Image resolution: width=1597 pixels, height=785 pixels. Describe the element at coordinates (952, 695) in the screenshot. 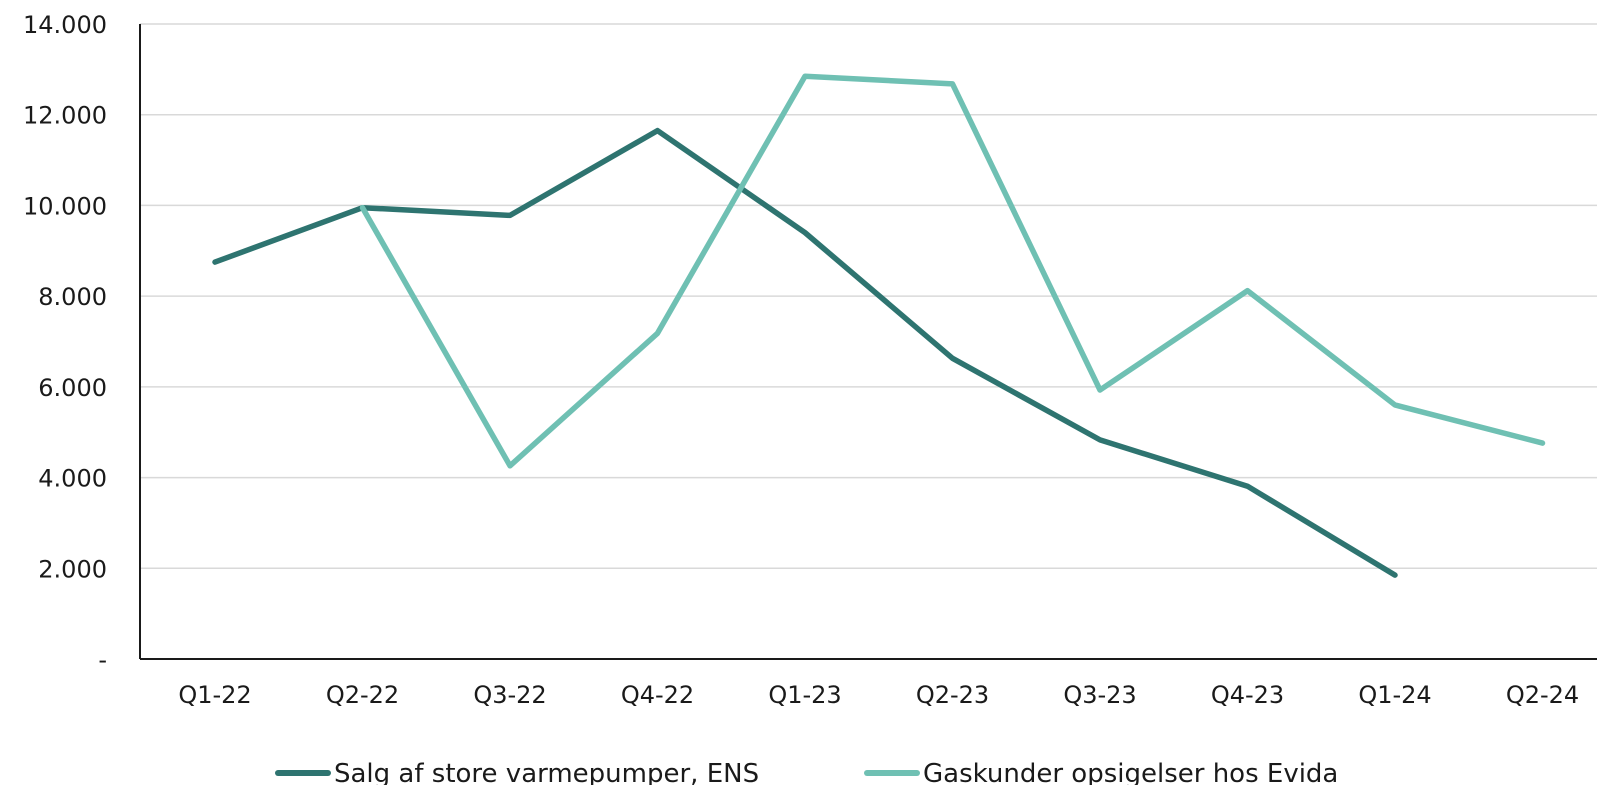

I see `x-tick-label: Q2-23` at that location.